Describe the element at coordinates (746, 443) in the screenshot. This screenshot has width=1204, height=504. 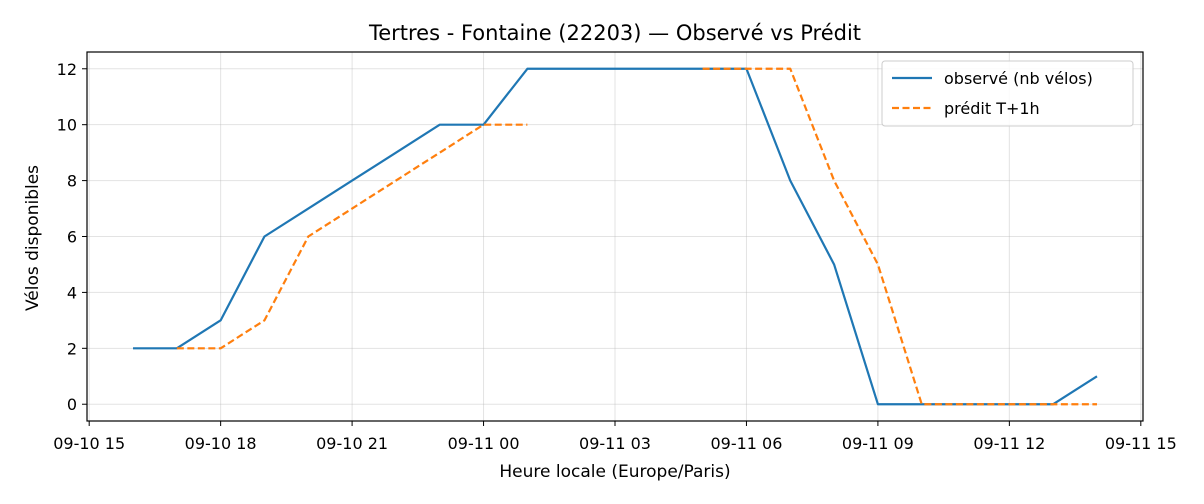
I see `x-tick-label: 09-11 06` at that location.